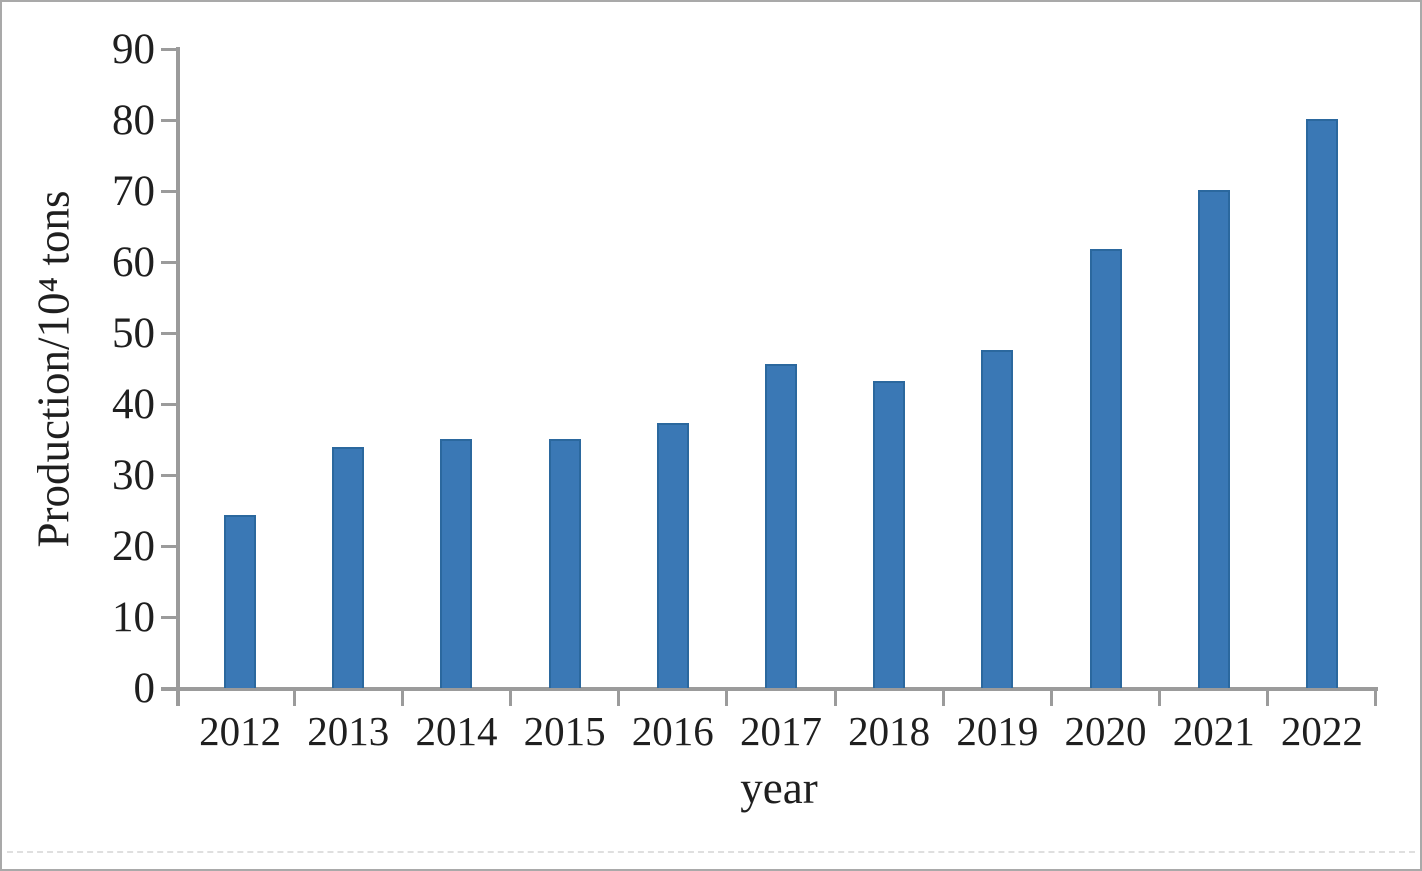 The width and height of the screenshot is (1422, 871). Describe the element at coordinates (133, 546) in the screenshot. I see `y-tick-label: 20` at that location.